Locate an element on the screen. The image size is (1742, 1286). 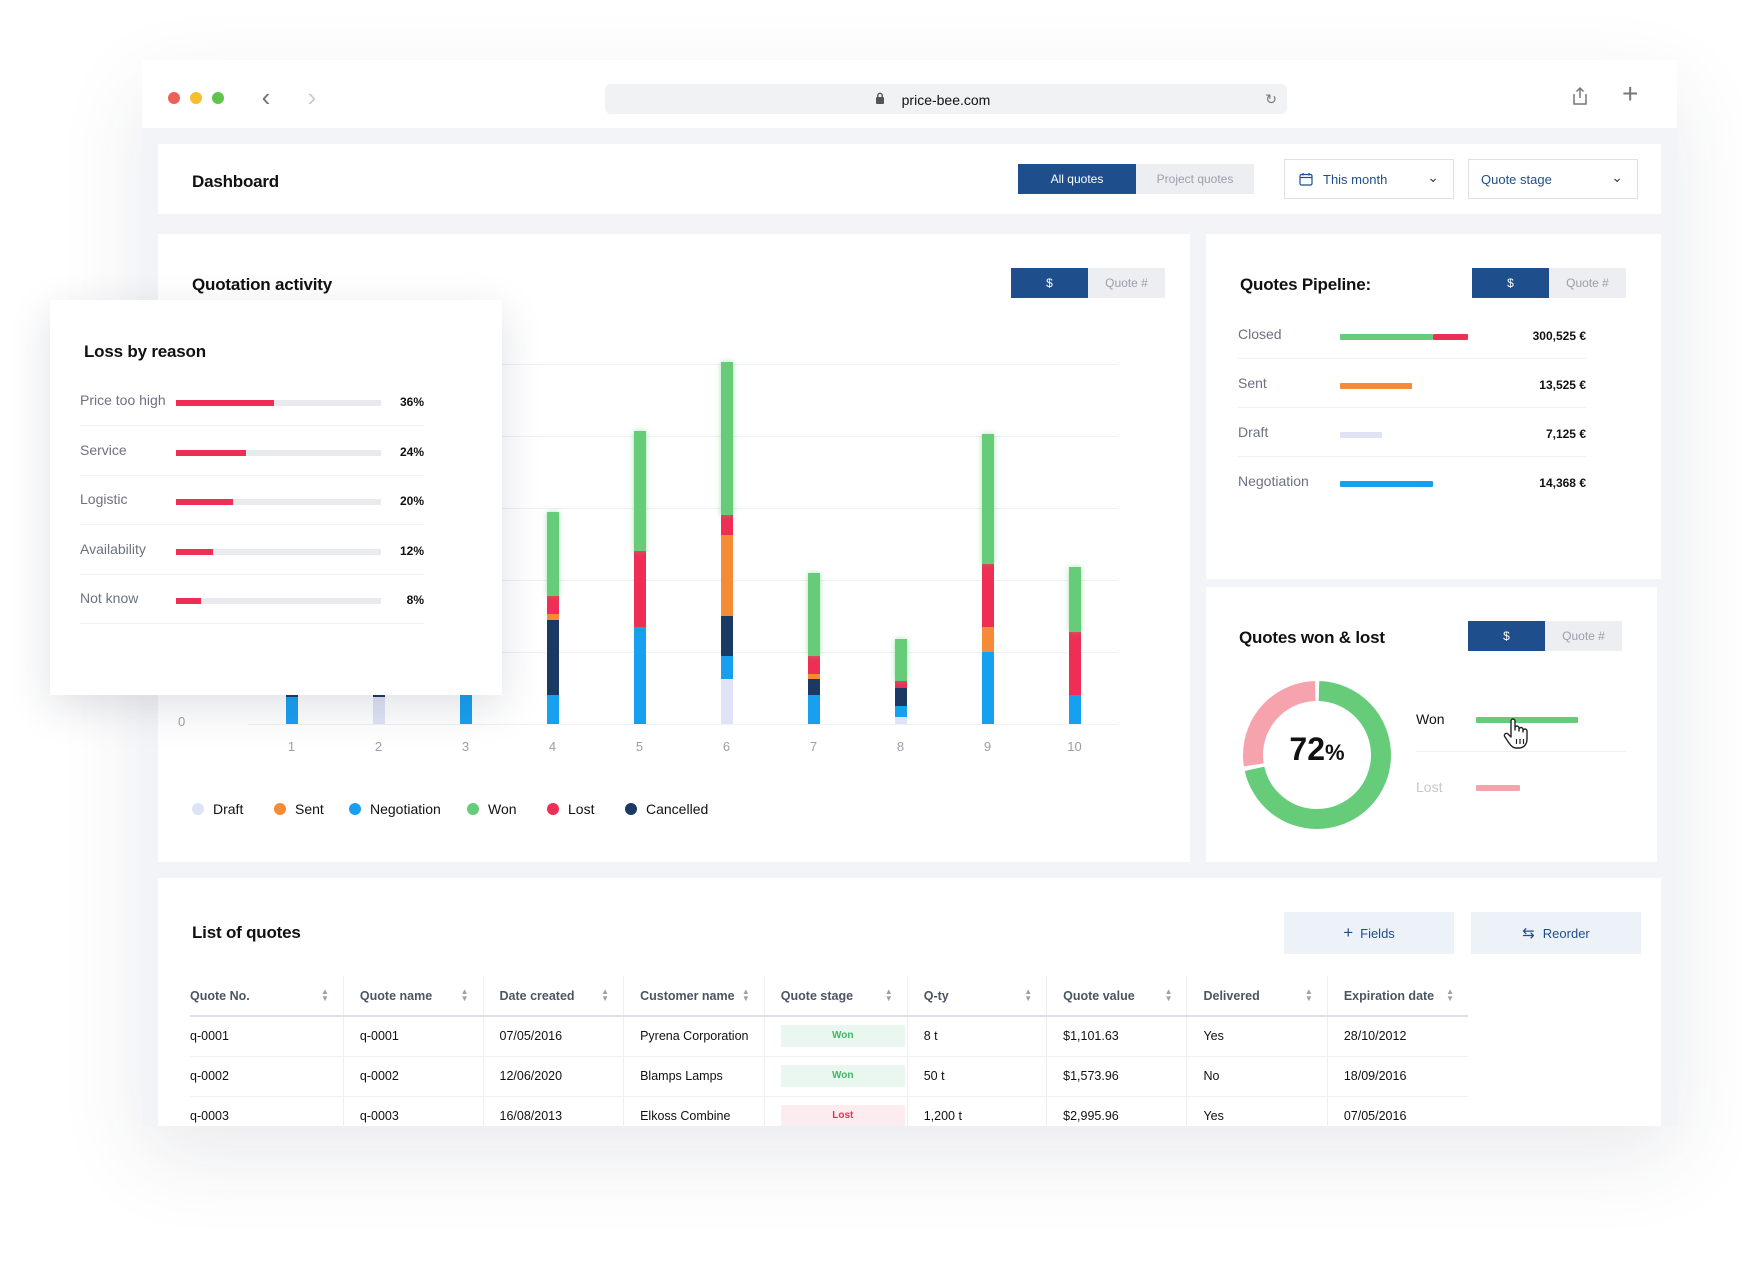
column-header: Quote No. ▲ ▼ is located at coordinates (267, 996).